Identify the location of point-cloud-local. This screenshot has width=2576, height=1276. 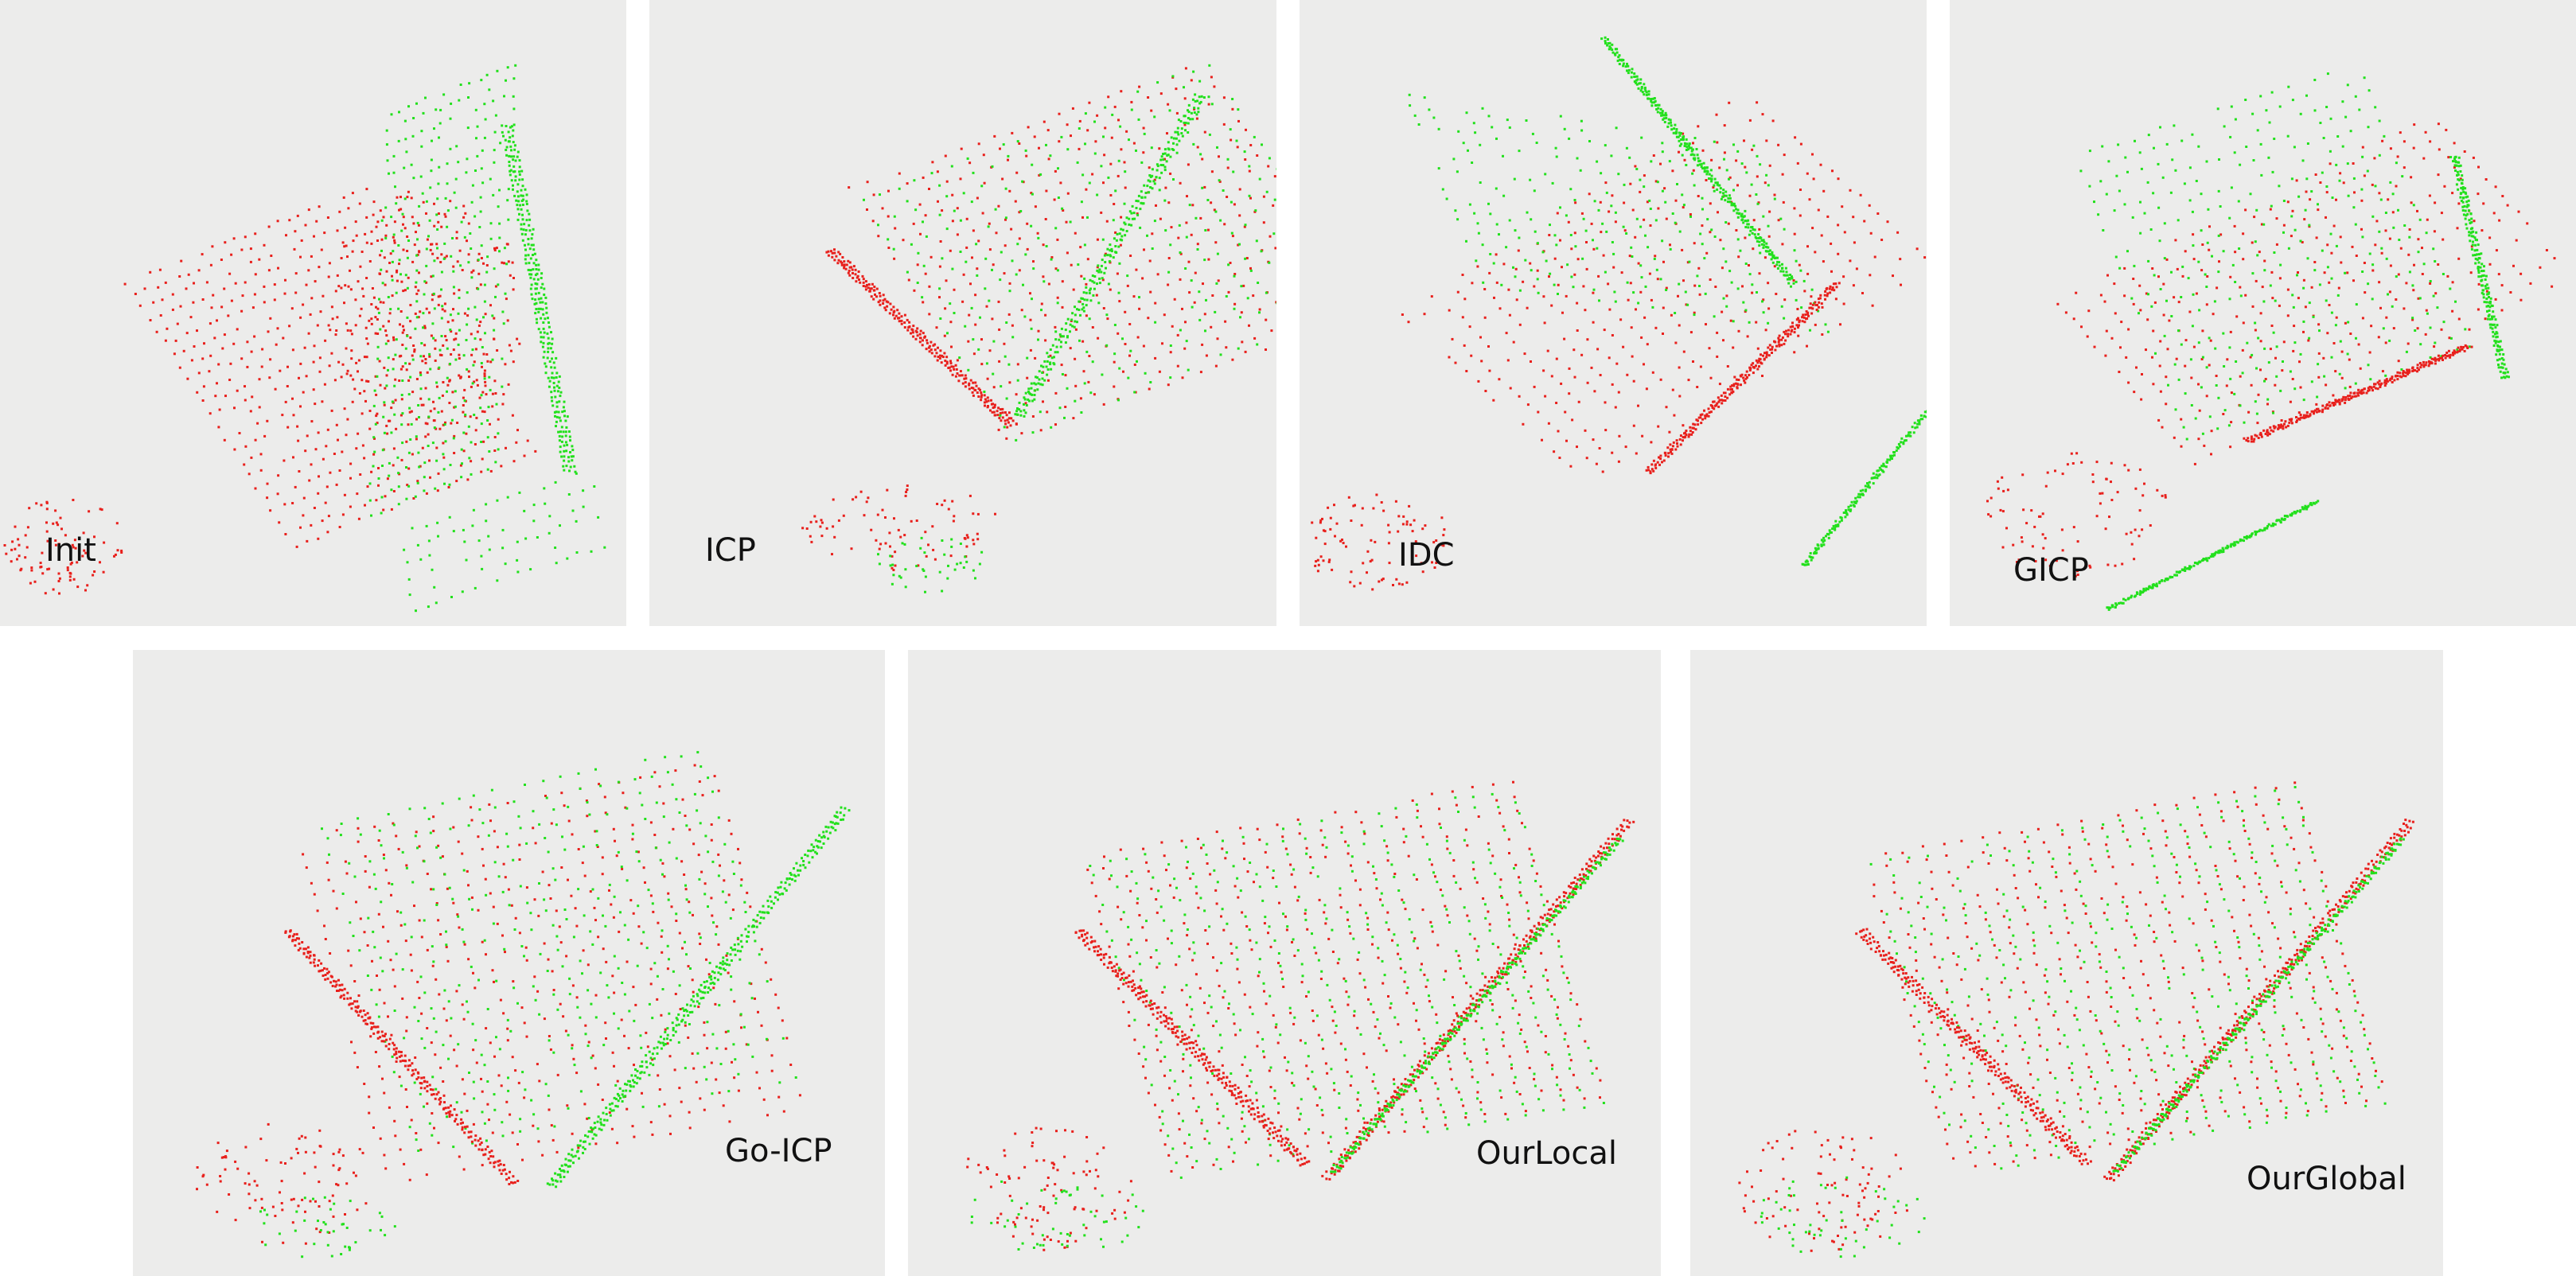
(1300, 1015).